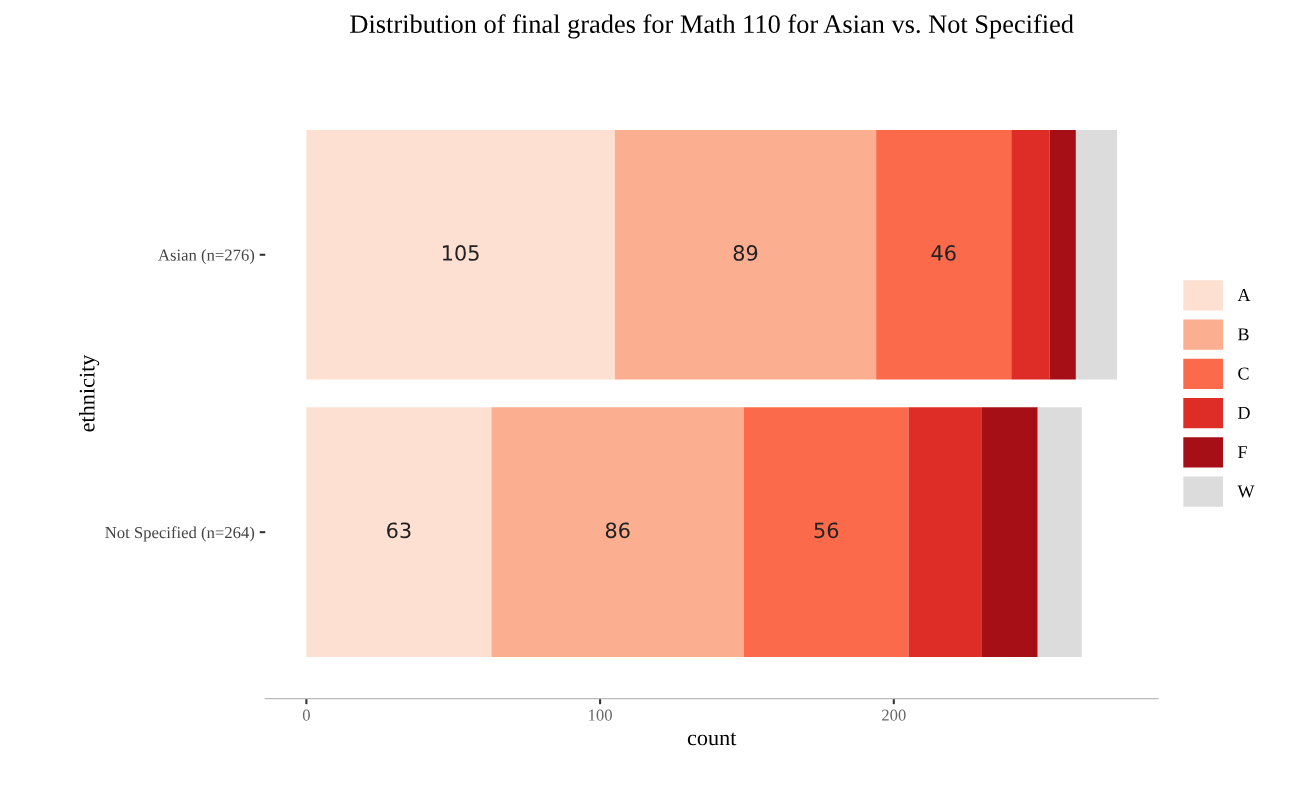 The width and height of the screenshot is (1294, 803). I want to click on legend-label: B, so click(1243, 334).